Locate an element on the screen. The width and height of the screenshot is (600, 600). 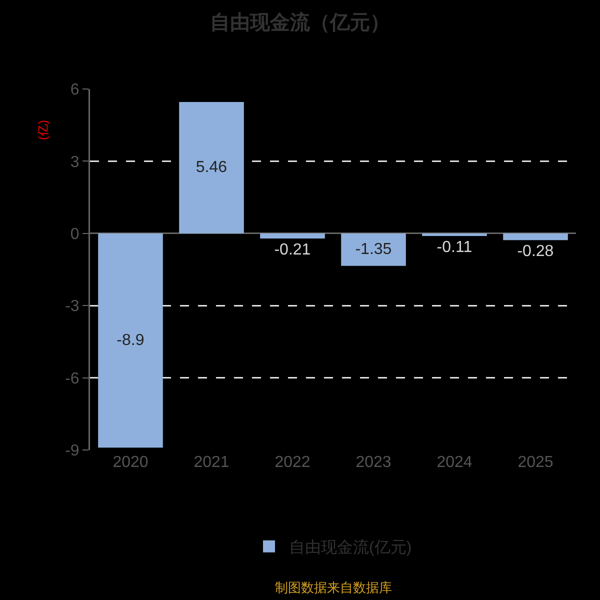
data-label: -0.21 is located at coordinates (292, 249).